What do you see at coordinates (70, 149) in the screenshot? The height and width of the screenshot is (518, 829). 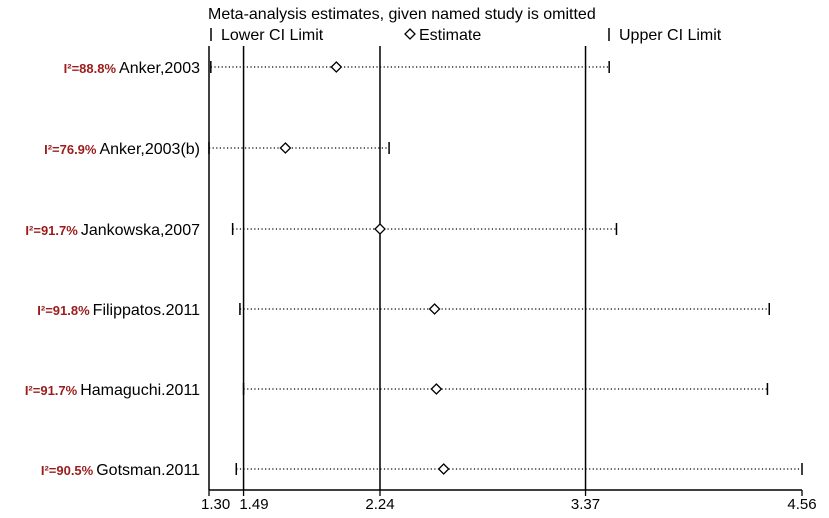 I see `heterogeneity-label: I²=76.9%` at bounding box center [70, 149].